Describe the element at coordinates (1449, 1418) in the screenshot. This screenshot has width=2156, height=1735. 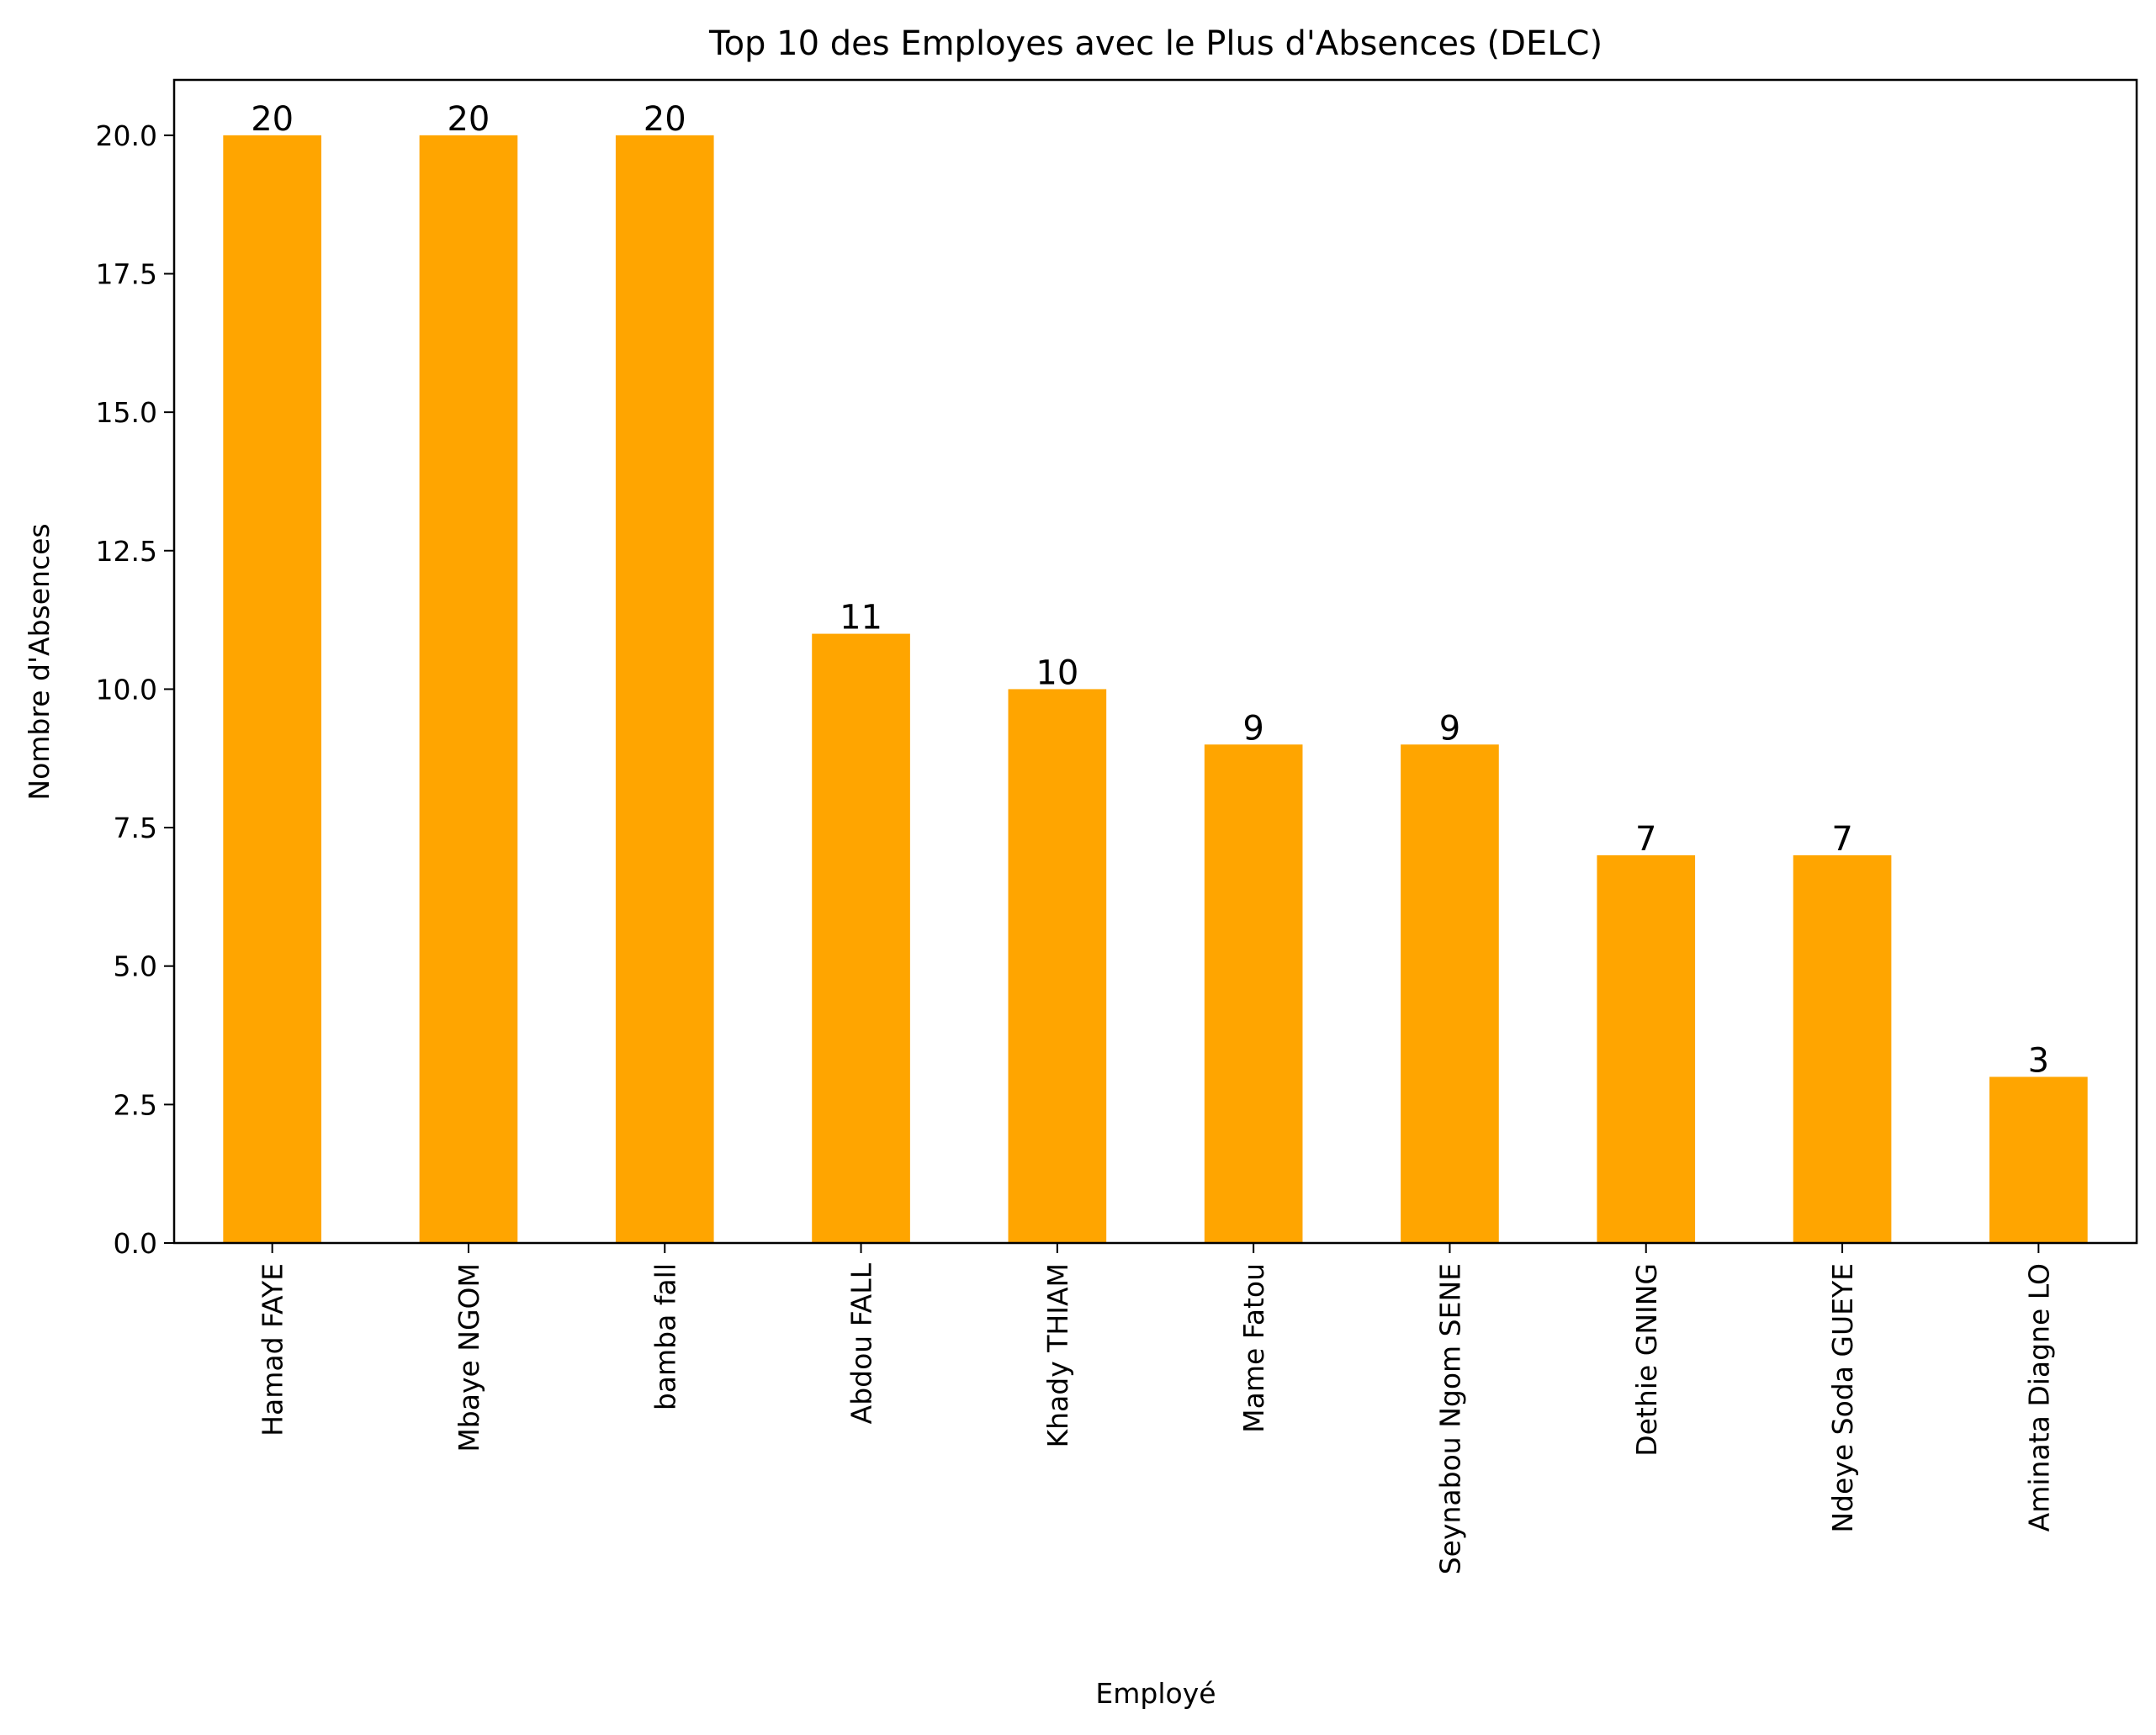
I see `x-tick-label: Seynabou Ngom SENE` at that location.